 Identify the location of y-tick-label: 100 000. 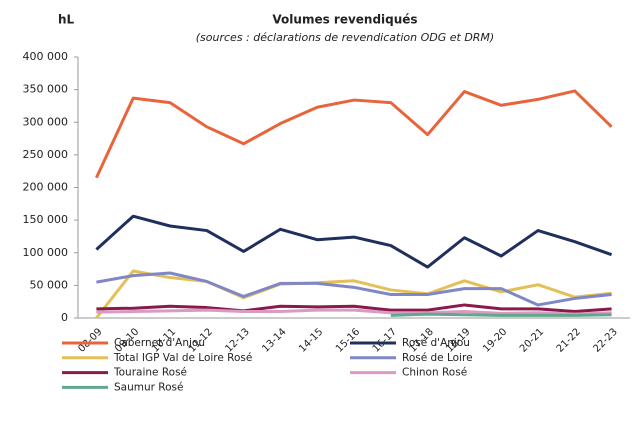
(46, 252).